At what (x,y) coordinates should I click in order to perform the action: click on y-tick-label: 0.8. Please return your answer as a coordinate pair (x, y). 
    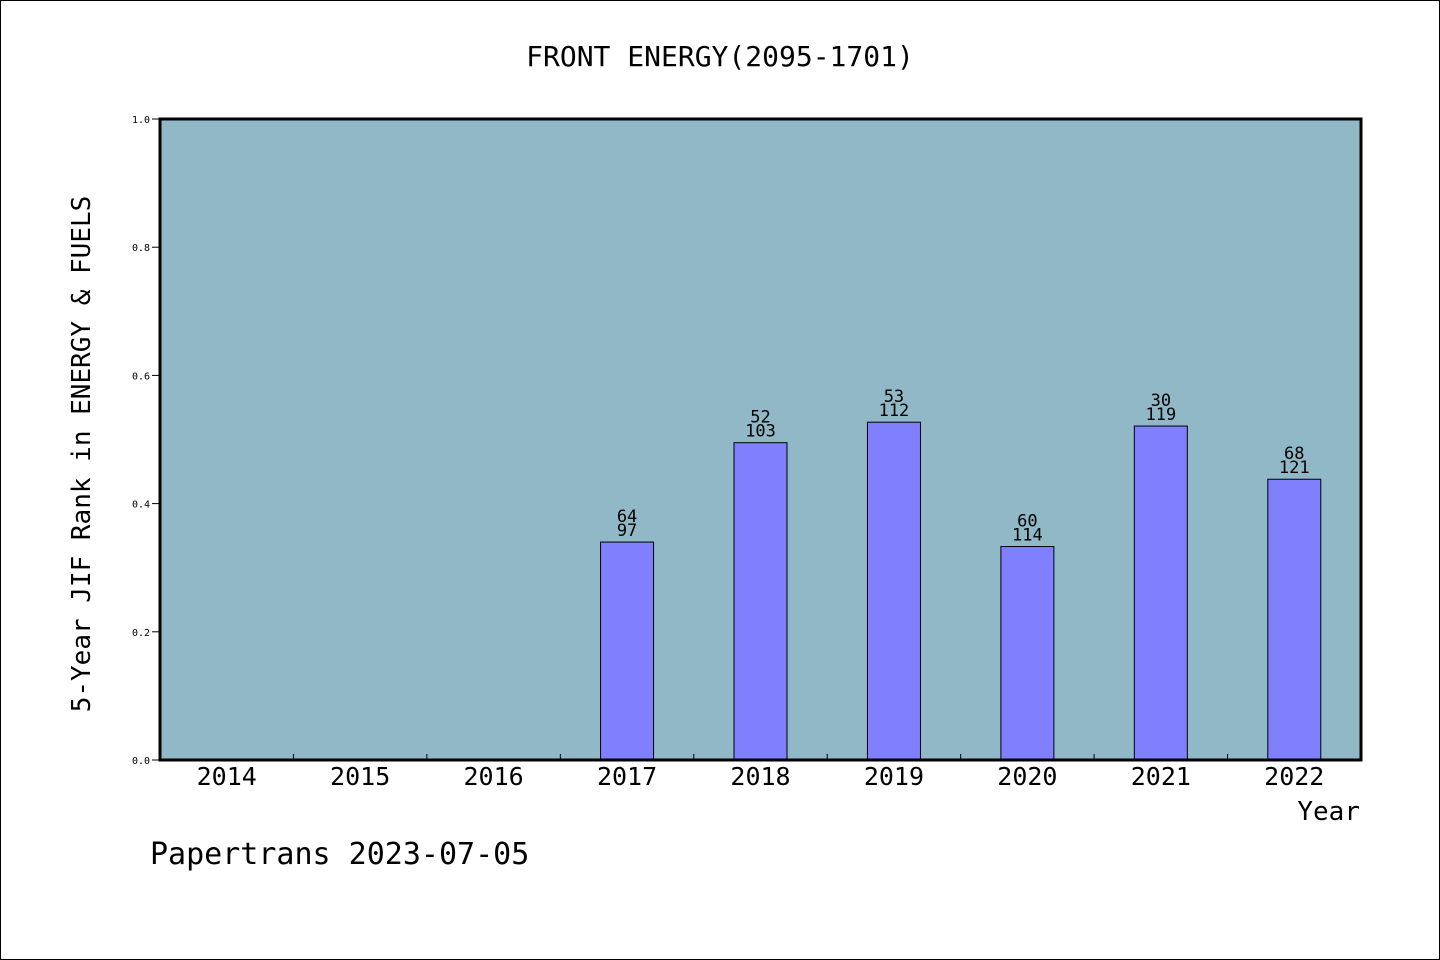
    Looking at the image, I should click on (141, 248).